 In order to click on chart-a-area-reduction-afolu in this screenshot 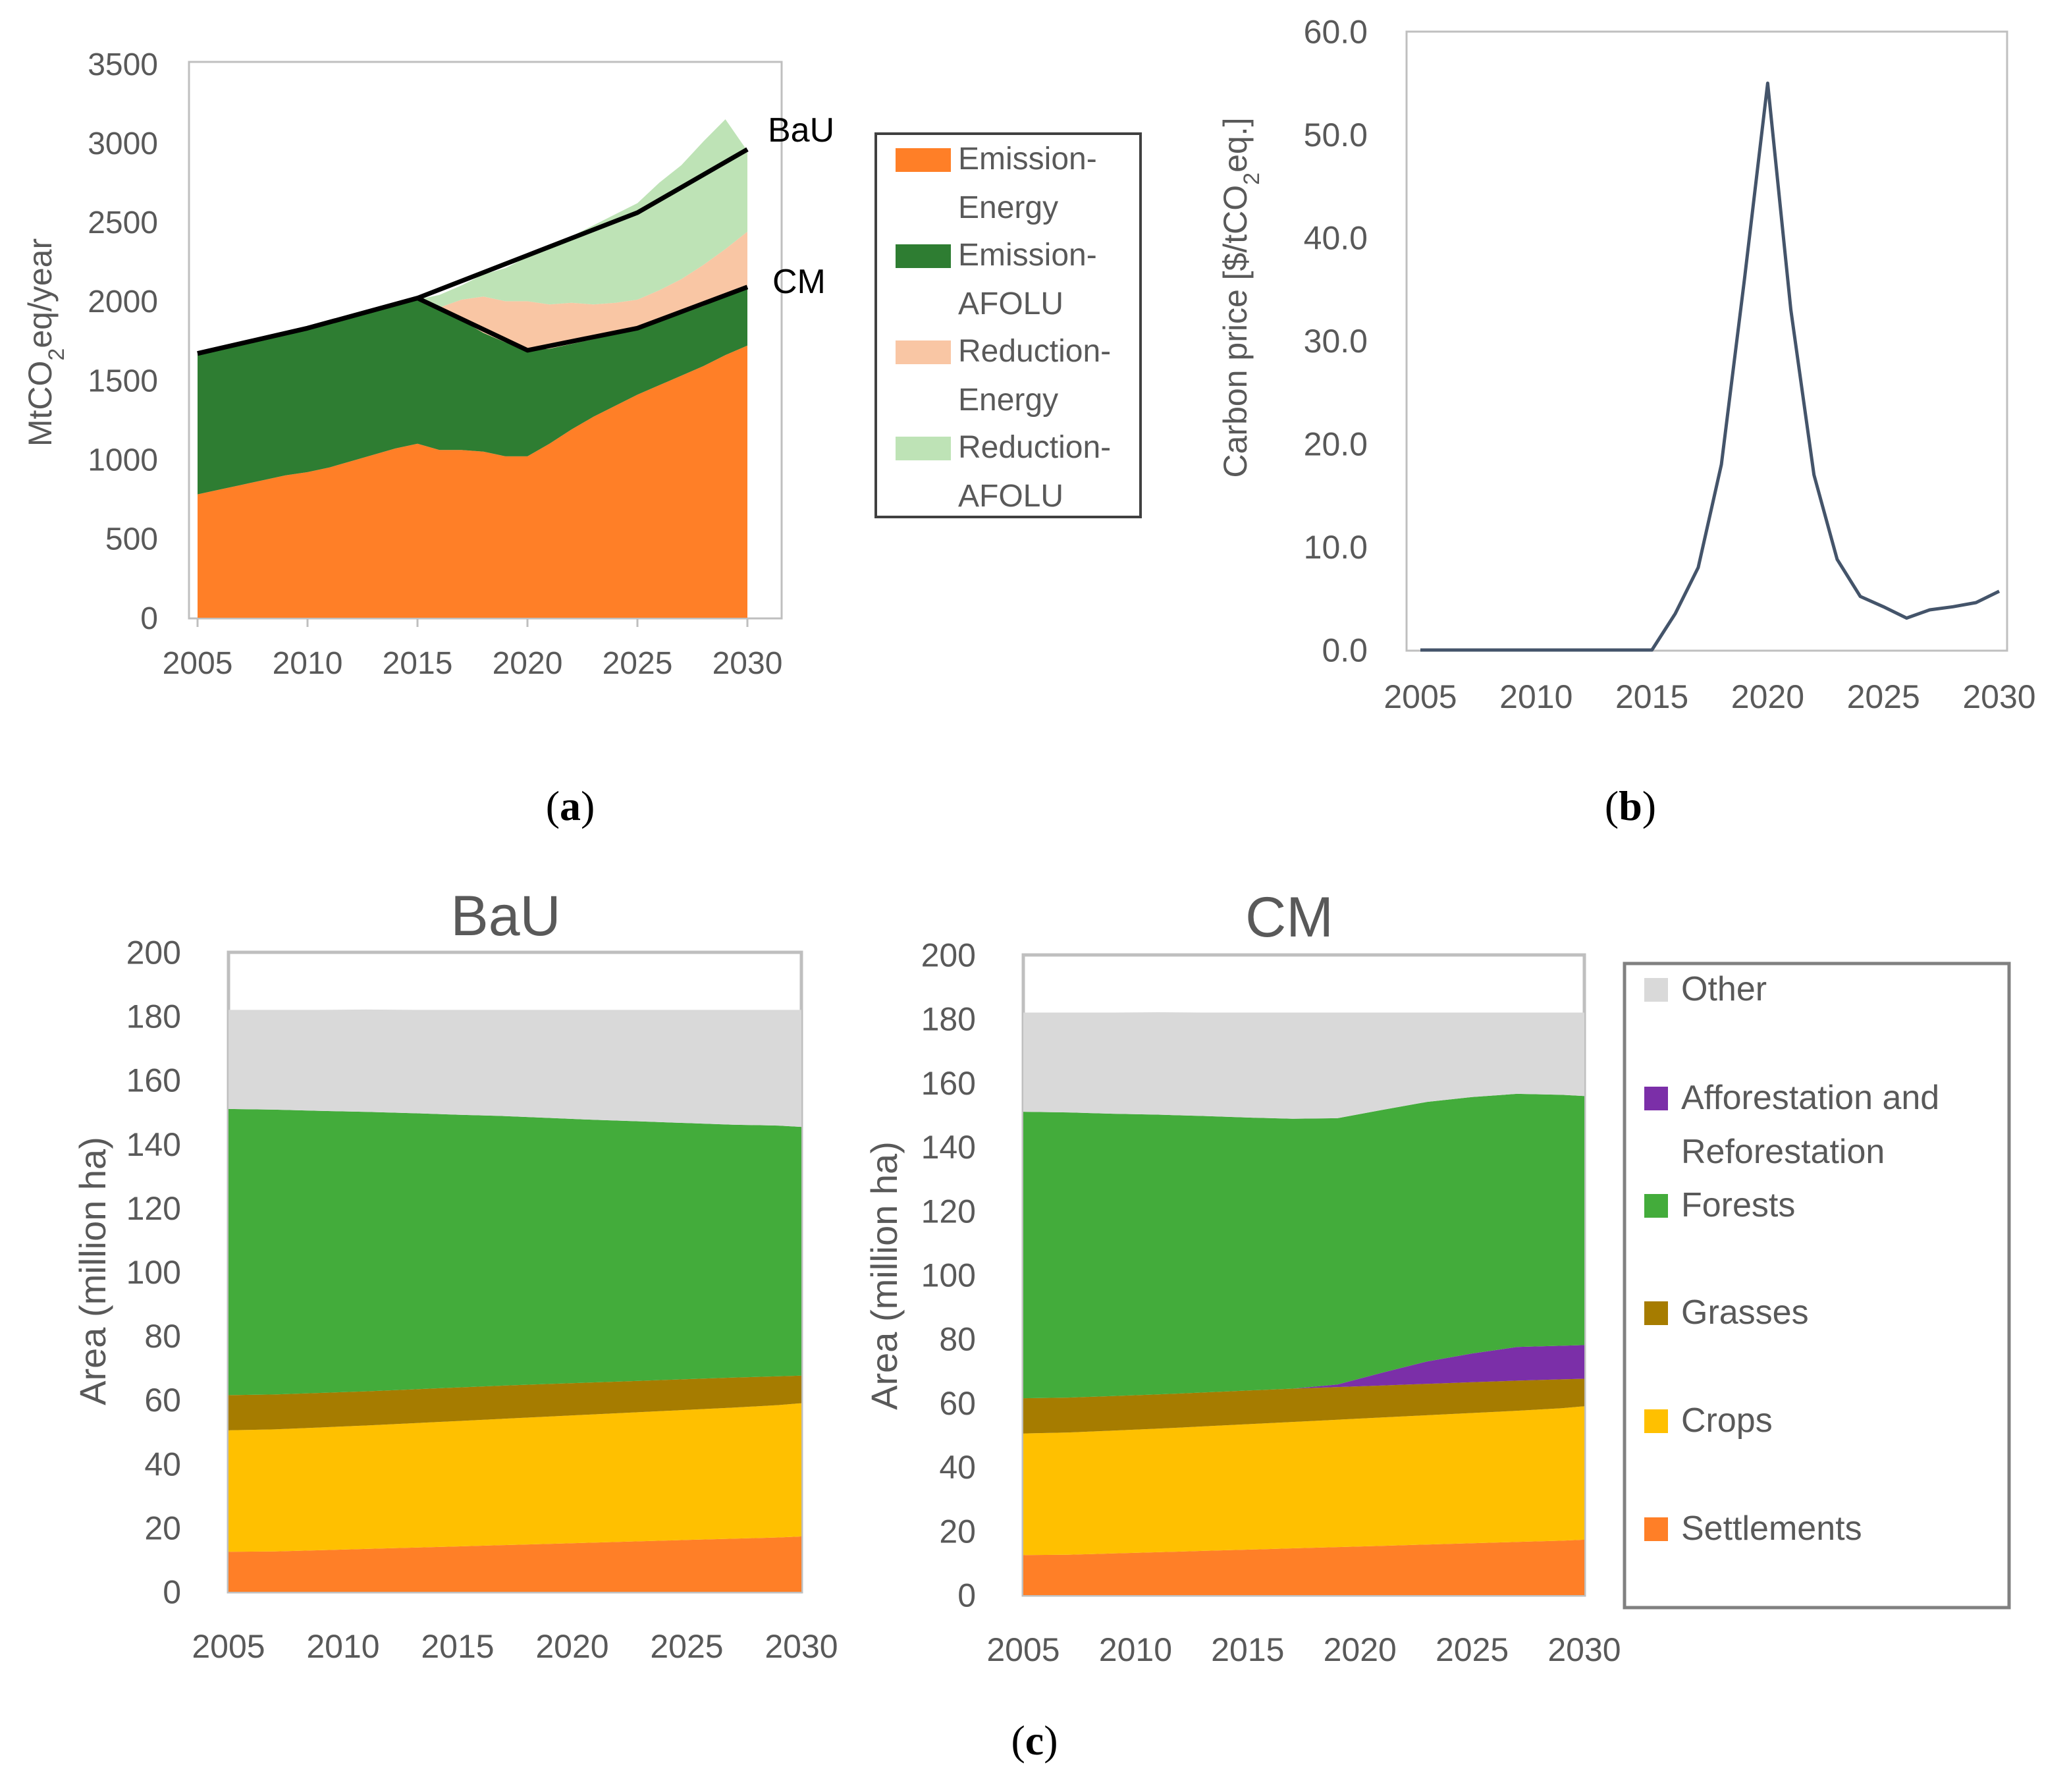, I will do `click(472, 236)`.